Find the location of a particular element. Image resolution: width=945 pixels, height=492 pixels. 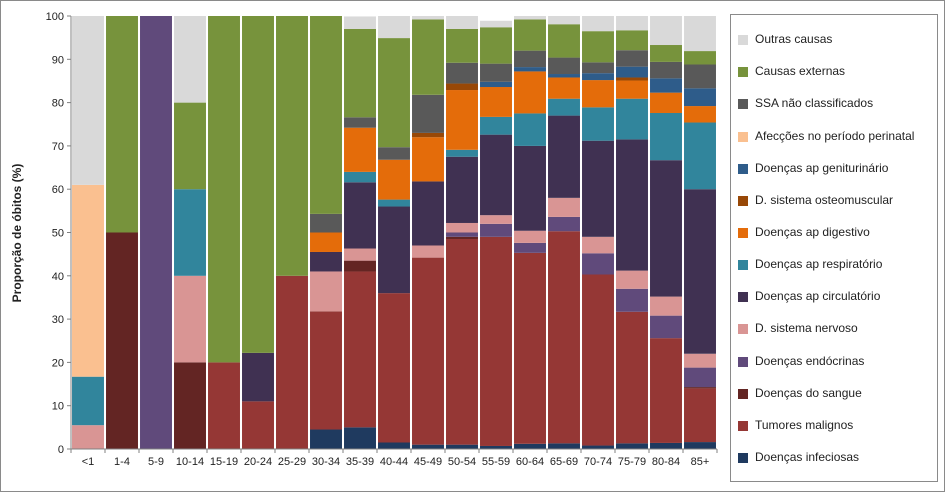

legend-item-doencas-ap-circulatorio: Doenças ap circulatório is located at coordinates (834, 297).